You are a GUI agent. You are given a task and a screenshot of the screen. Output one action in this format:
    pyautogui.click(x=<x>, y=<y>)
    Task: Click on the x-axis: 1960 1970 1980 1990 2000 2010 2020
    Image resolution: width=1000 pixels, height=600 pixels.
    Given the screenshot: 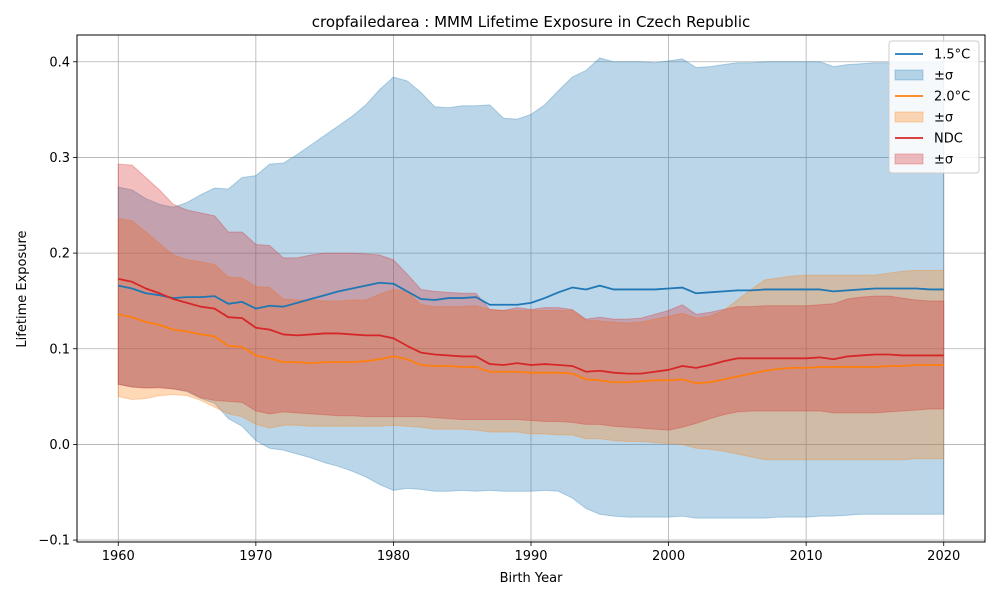 What is the action you would take?
    pyautogui.click(x=531, y=553)
    